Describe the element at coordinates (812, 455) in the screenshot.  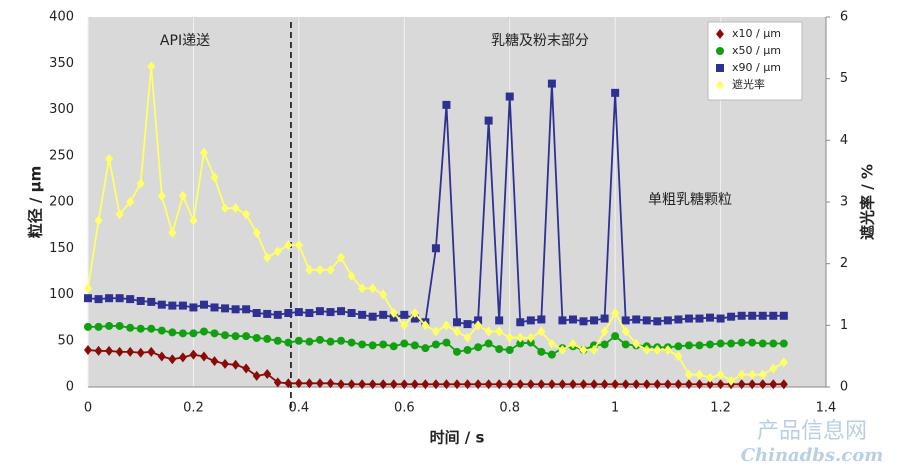
I see `watermark: Chinadbs.com` at that location.